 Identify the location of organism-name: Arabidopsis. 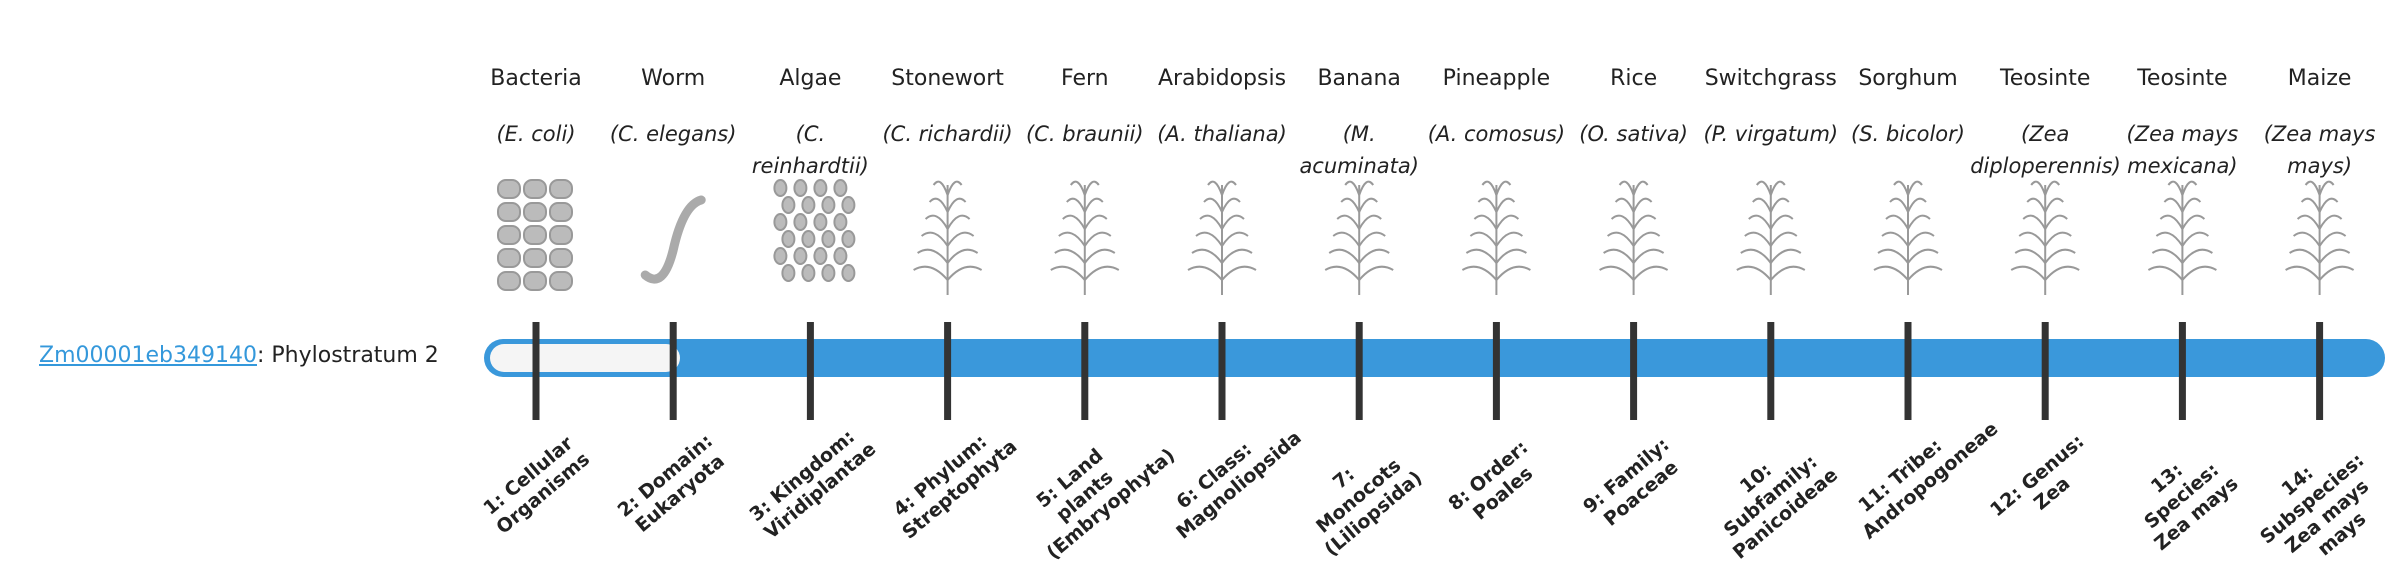
(1222, 78).